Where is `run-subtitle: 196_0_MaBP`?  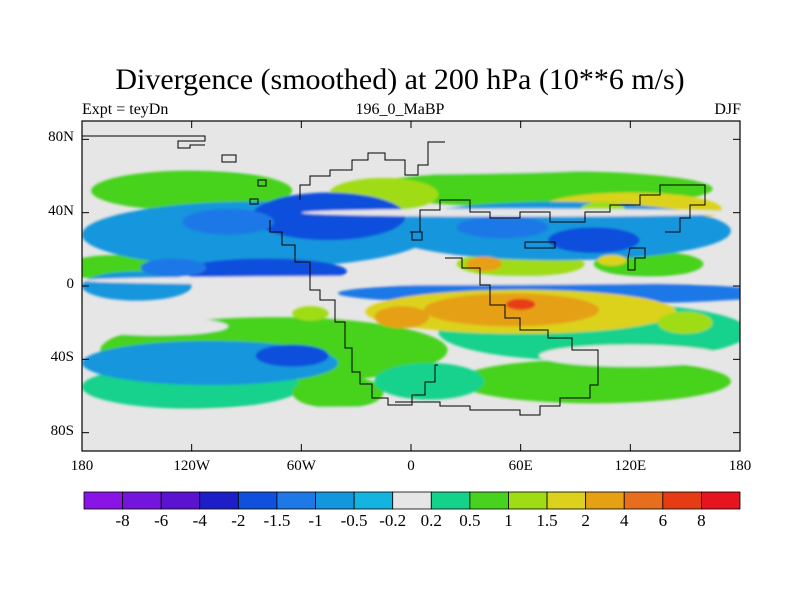 run-subtitle: 196_0_MaBP is located at coordinates (400, 109).